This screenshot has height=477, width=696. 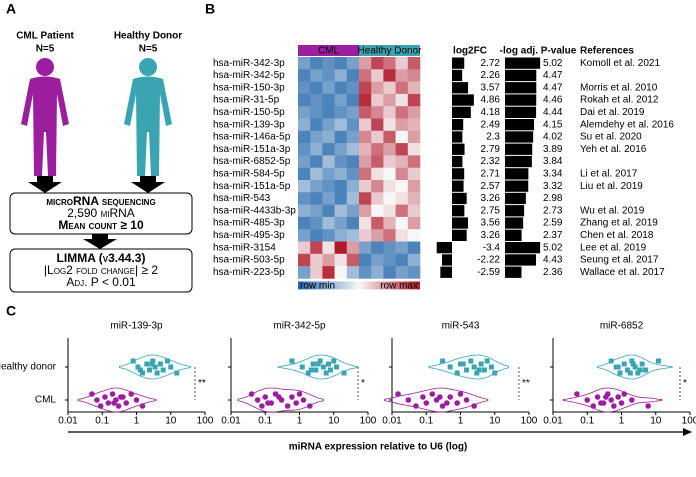 I want to click on mirna-name: hsa-miR-584-5p, so click(x=249, y=173).